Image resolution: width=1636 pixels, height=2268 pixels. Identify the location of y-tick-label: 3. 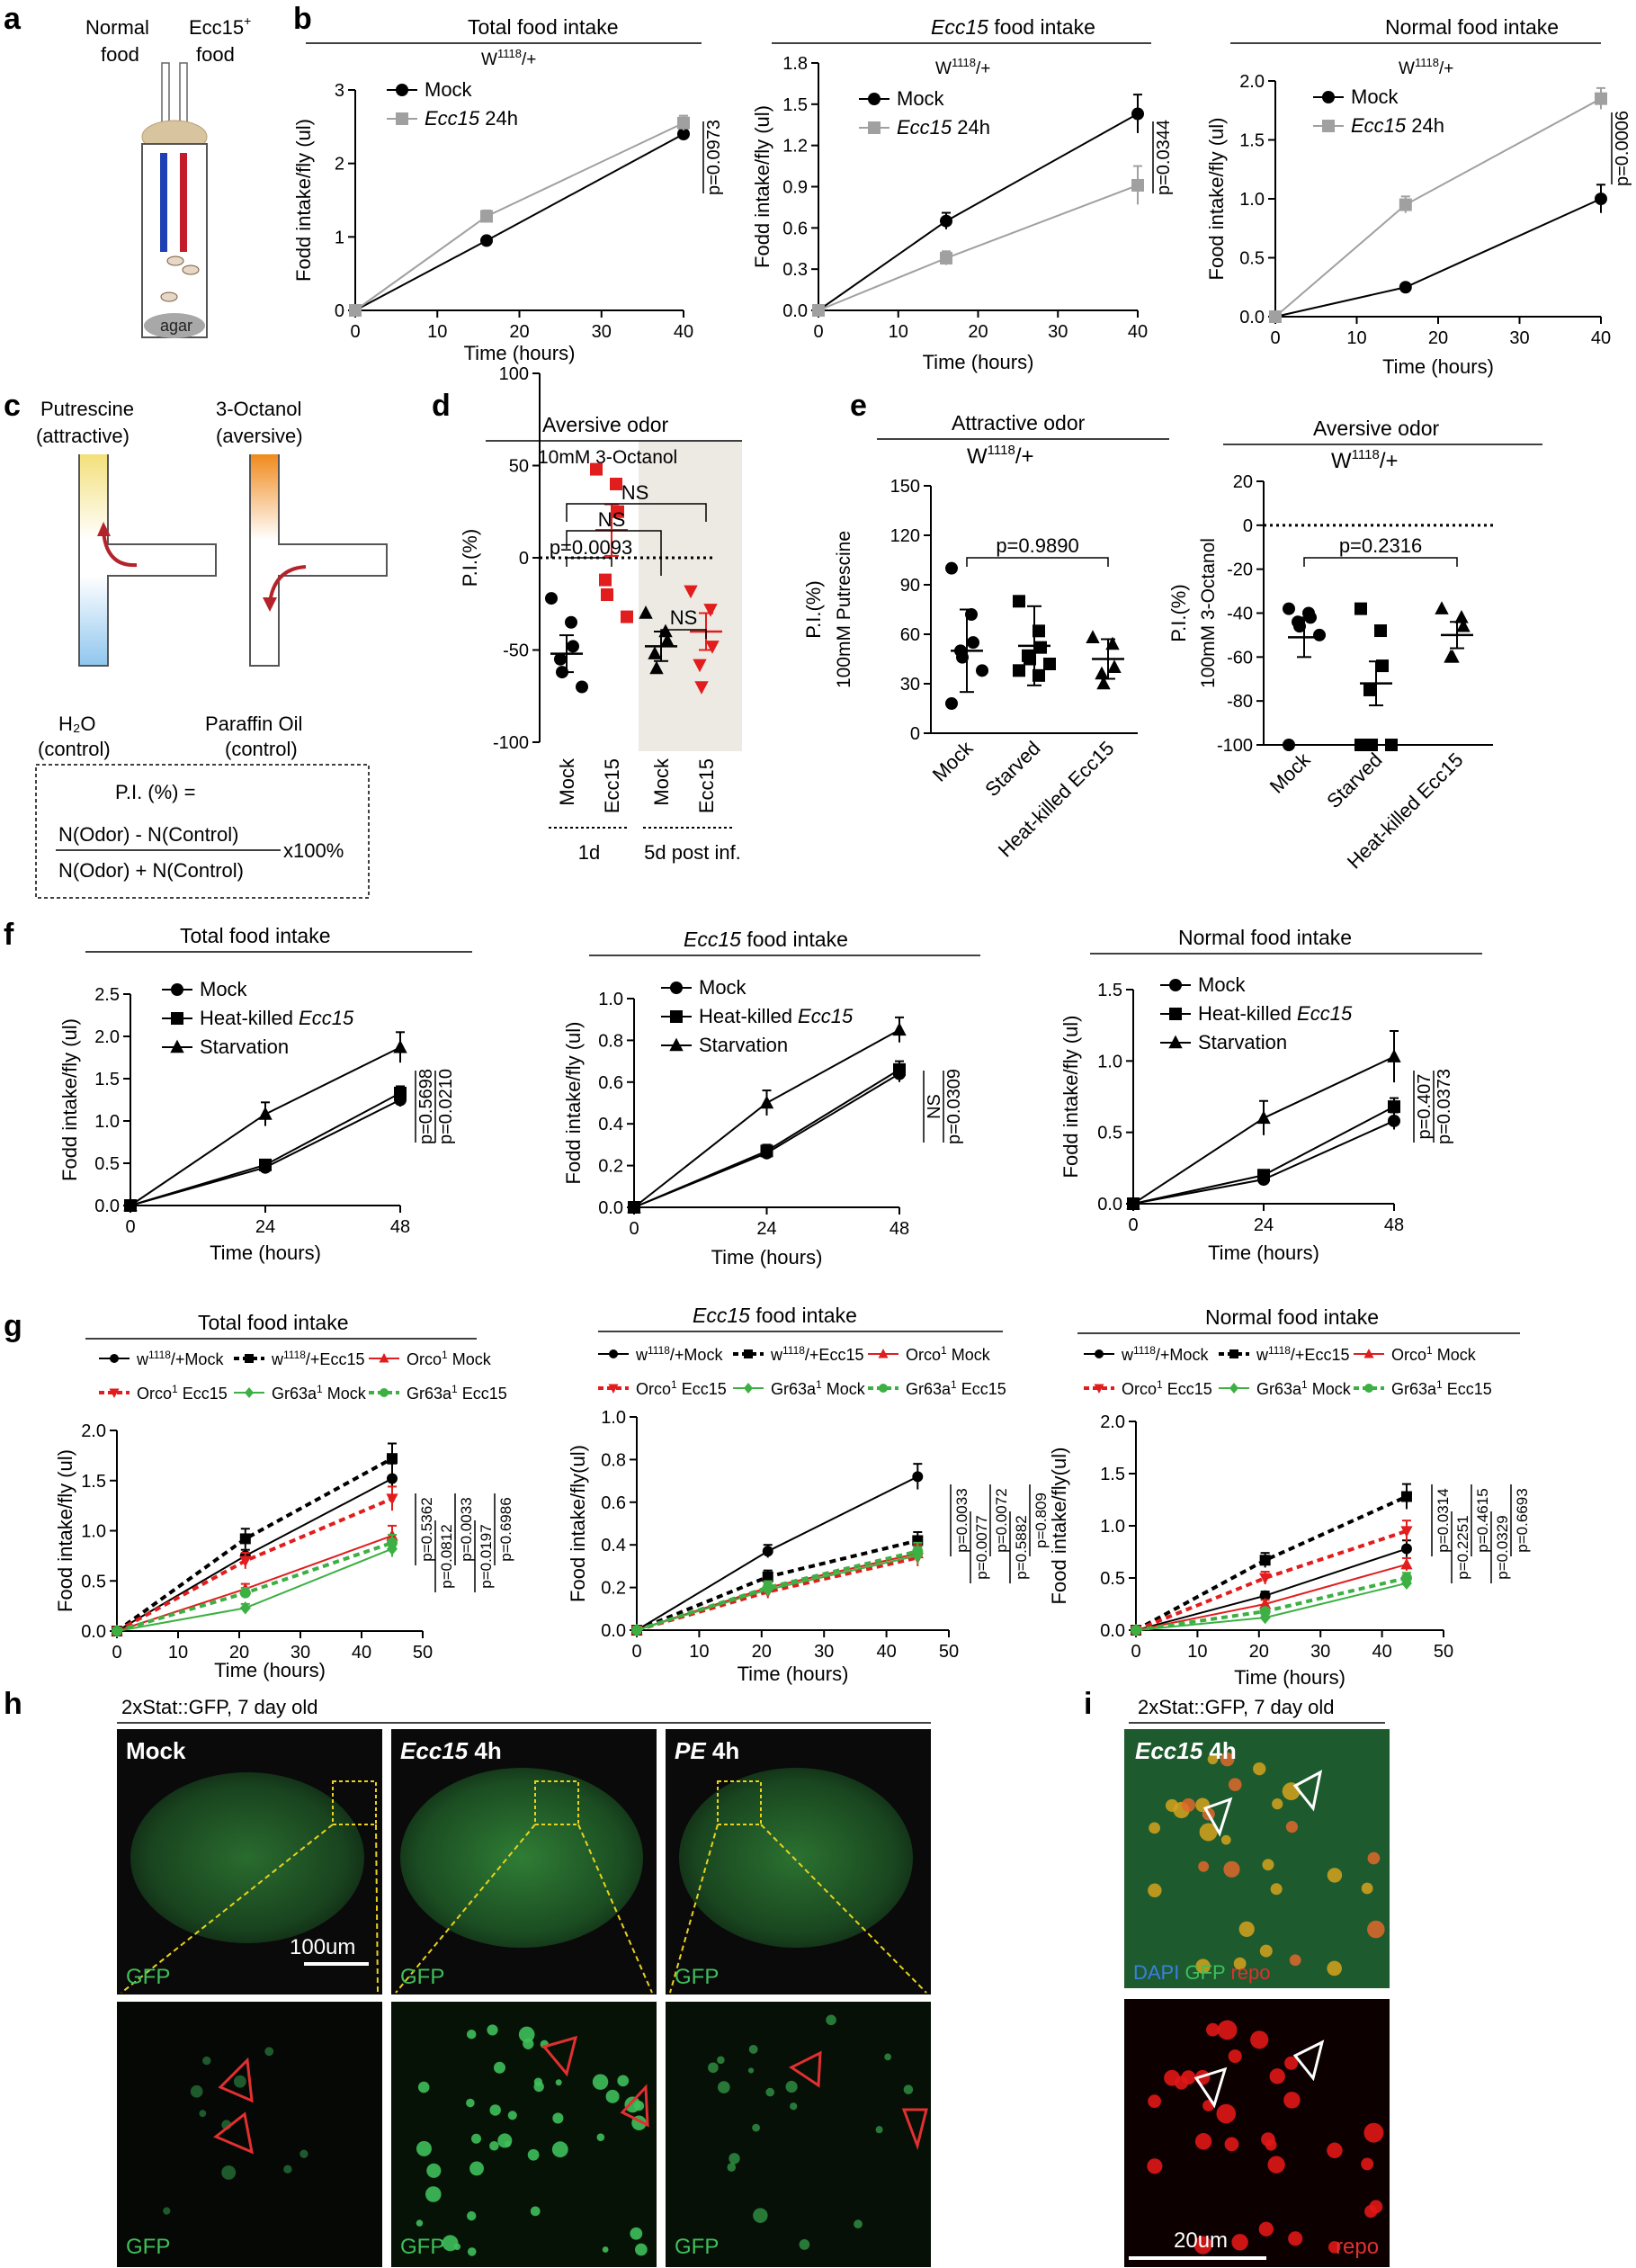
(339, 91).